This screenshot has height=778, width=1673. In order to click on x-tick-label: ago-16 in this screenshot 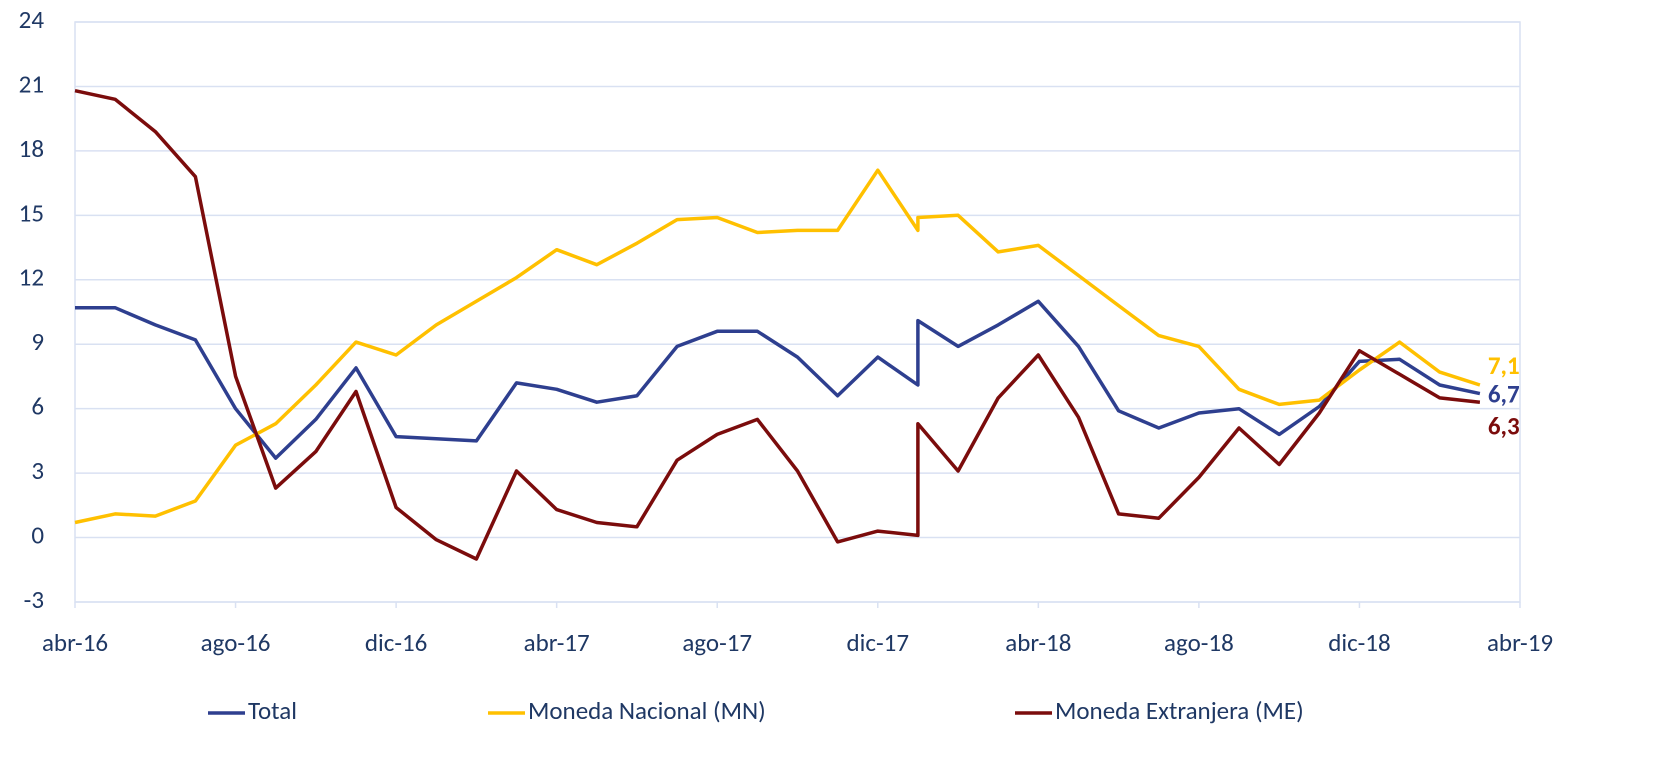, I will do `click(236, 642)`.